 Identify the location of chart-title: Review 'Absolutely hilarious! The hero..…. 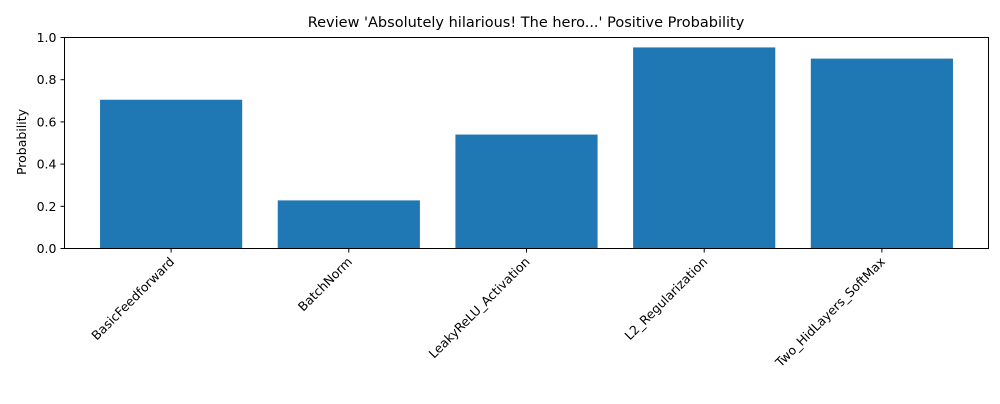
(526, 23).